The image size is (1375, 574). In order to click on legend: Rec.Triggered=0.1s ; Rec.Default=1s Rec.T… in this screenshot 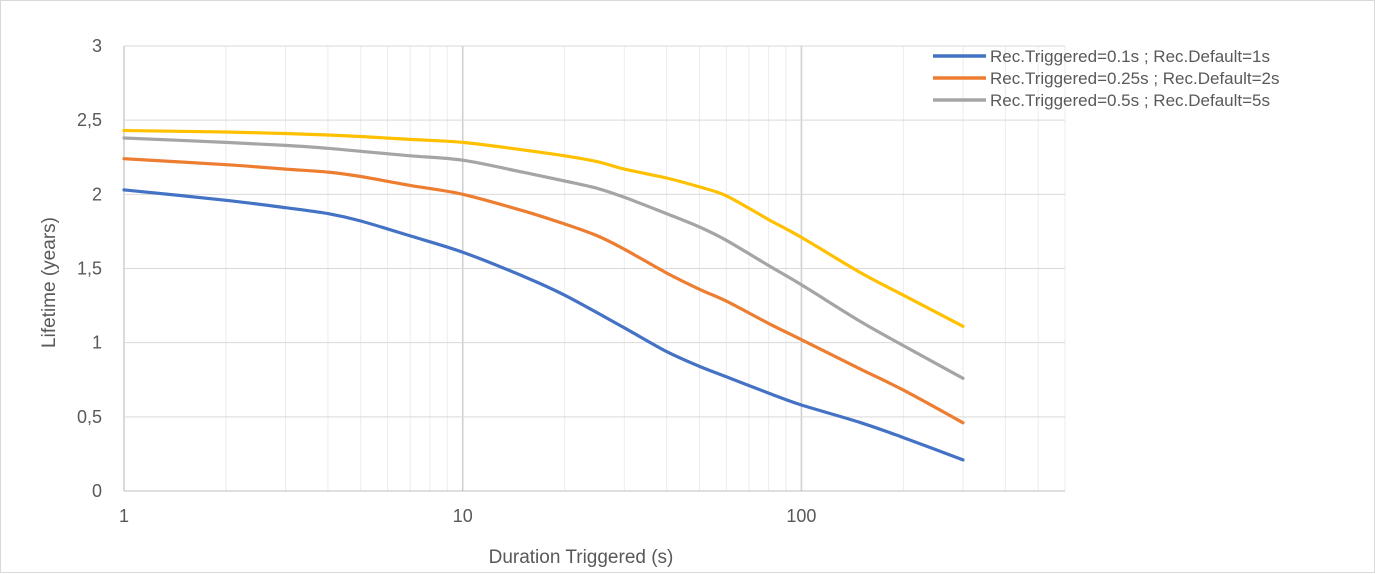, I will do `click(1106, 78)`.